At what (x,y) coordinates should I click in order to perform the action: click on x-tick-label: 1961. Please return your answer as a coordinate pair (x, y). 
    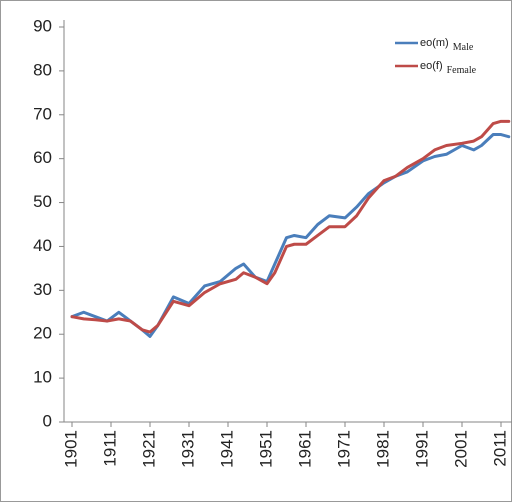
    Looking at the image, I should click on (304, 449).